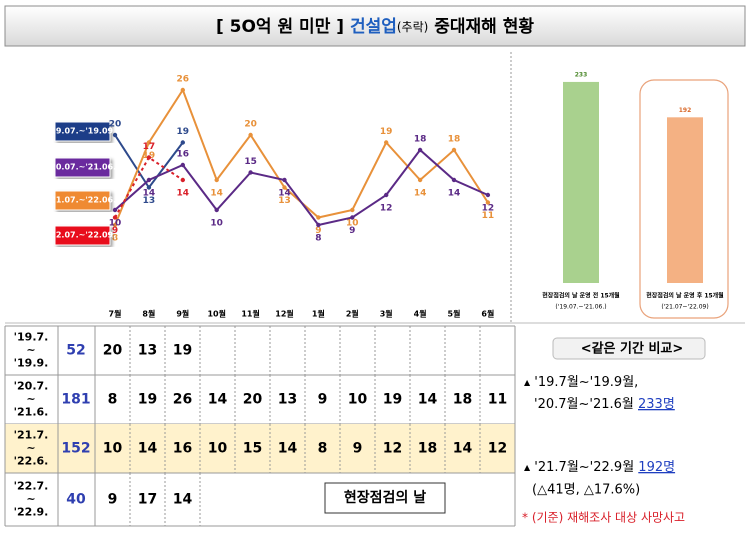 This screenshot has height=538, width=750. I want to click on data-label: 19, so click(183, 132).